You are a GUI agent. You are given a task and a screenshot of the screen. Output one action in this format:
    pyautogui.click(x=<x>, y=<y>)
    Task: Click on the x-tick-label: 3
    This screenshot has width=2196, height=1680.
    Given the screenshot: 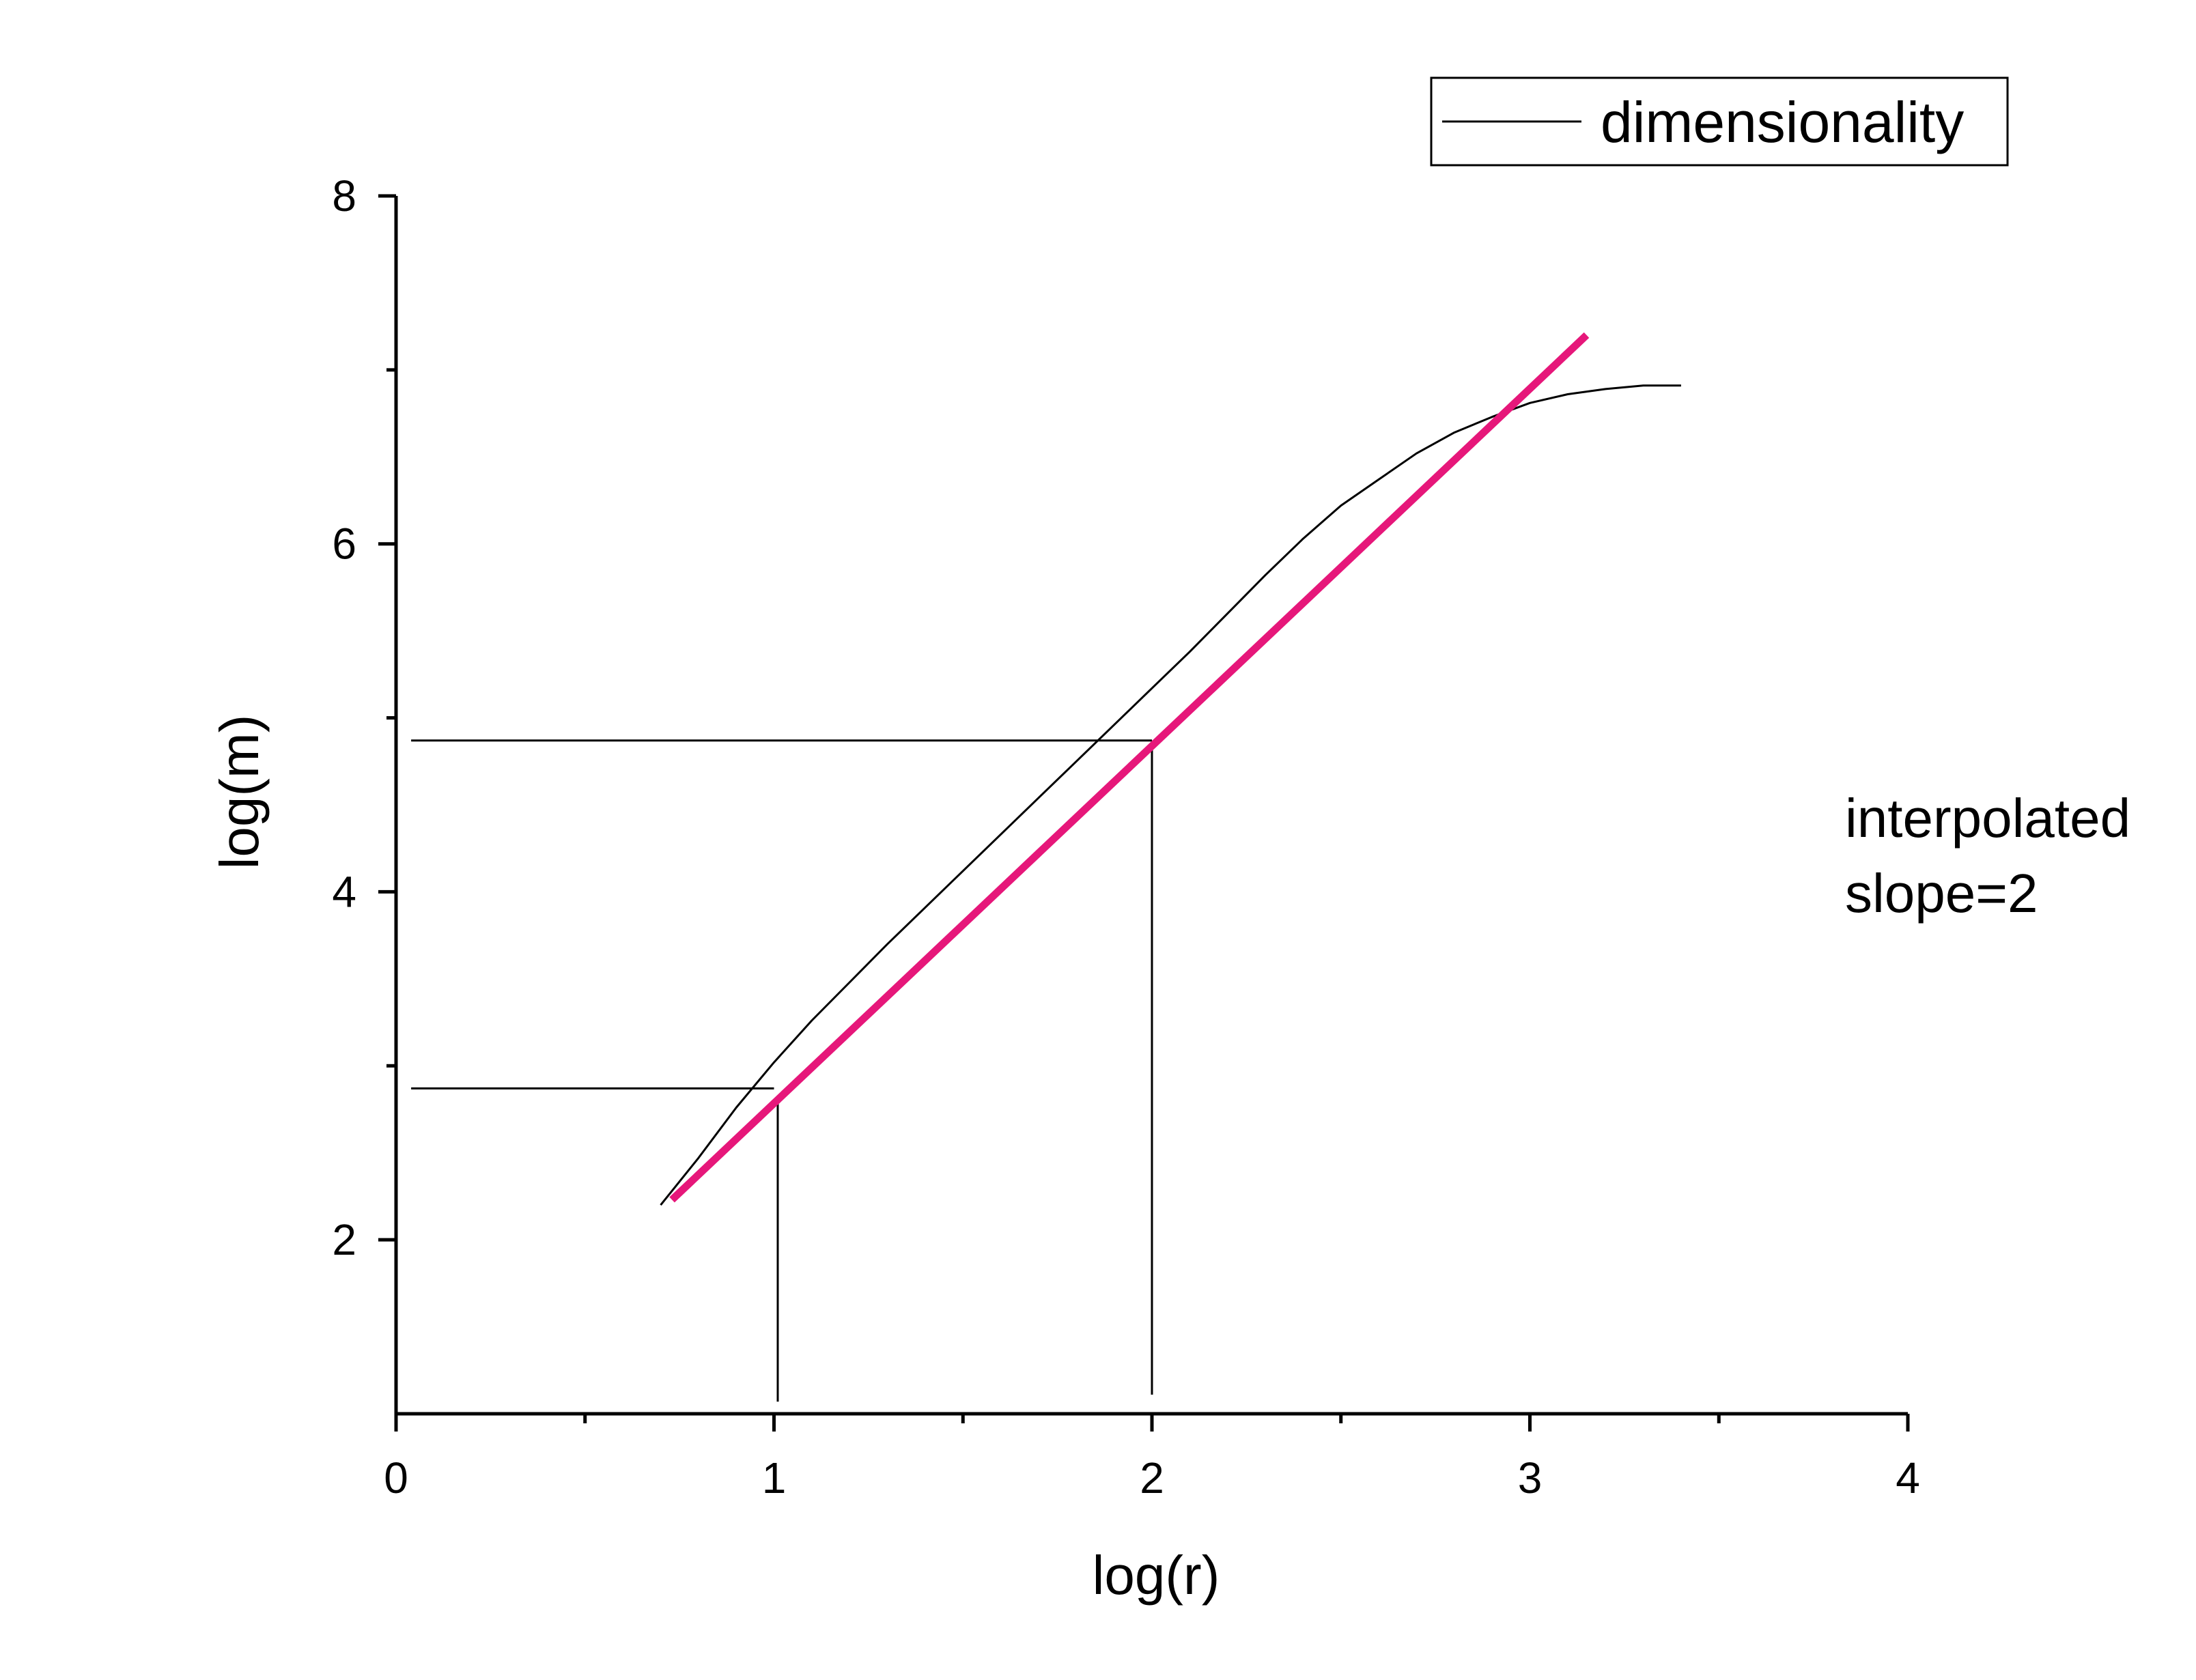 What is the action you would take?
    pyautogui.click(x=1530, y=1478)
    